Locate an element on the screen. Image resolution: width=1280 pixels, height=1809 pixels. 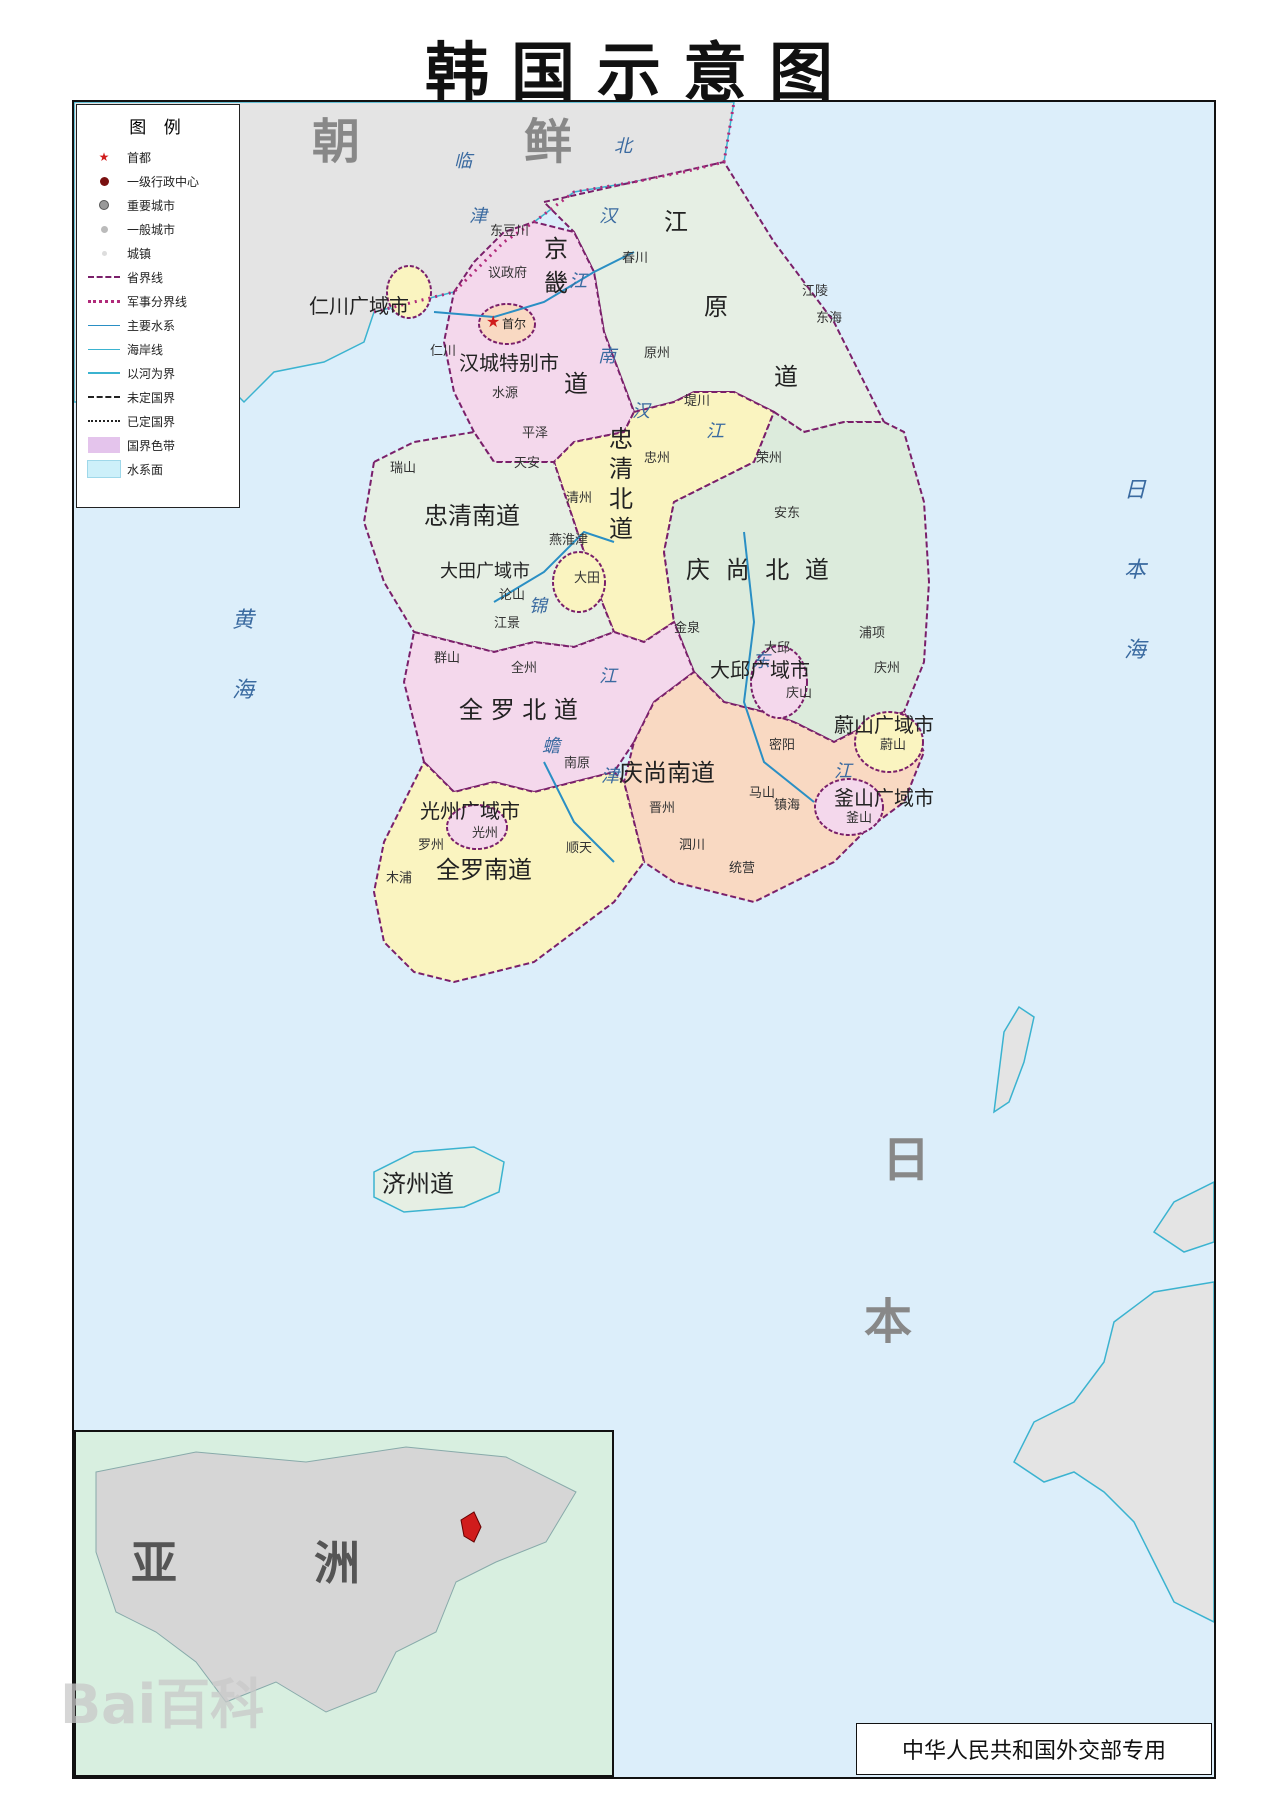
label-yellow-sea-2: 海 is located at coordinates (243, 690).